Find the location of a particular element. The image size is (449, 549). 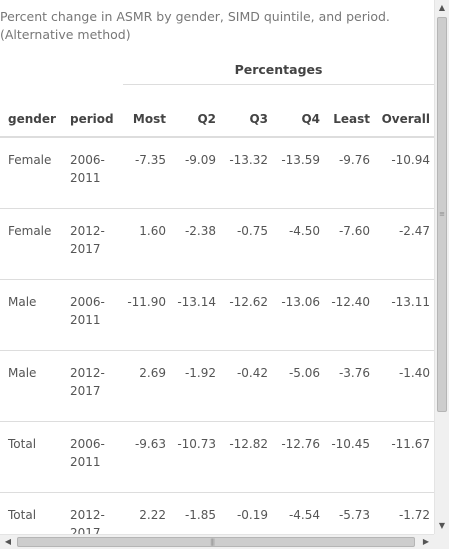

table-cell: -10.94 is located at coordinates (402, 172).